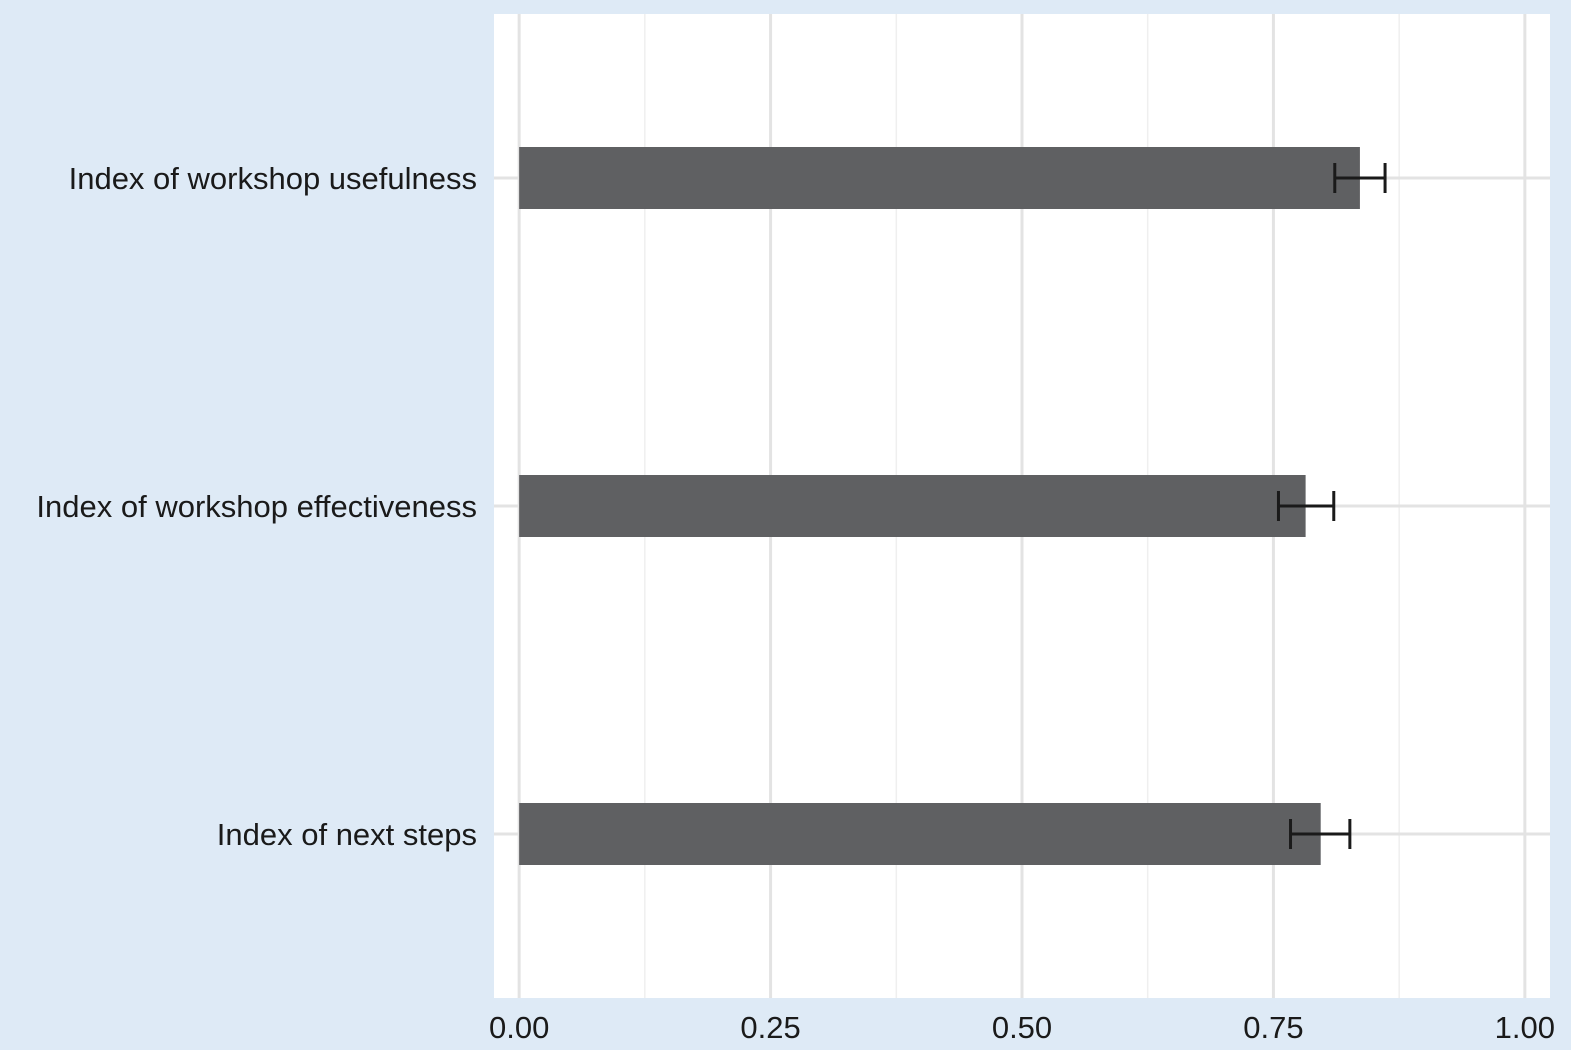  What do you see at coordinates (1273, 1027) in the screenshot?
I see `x-tick-label: 0.75` at bounding box center [1273, 1027].